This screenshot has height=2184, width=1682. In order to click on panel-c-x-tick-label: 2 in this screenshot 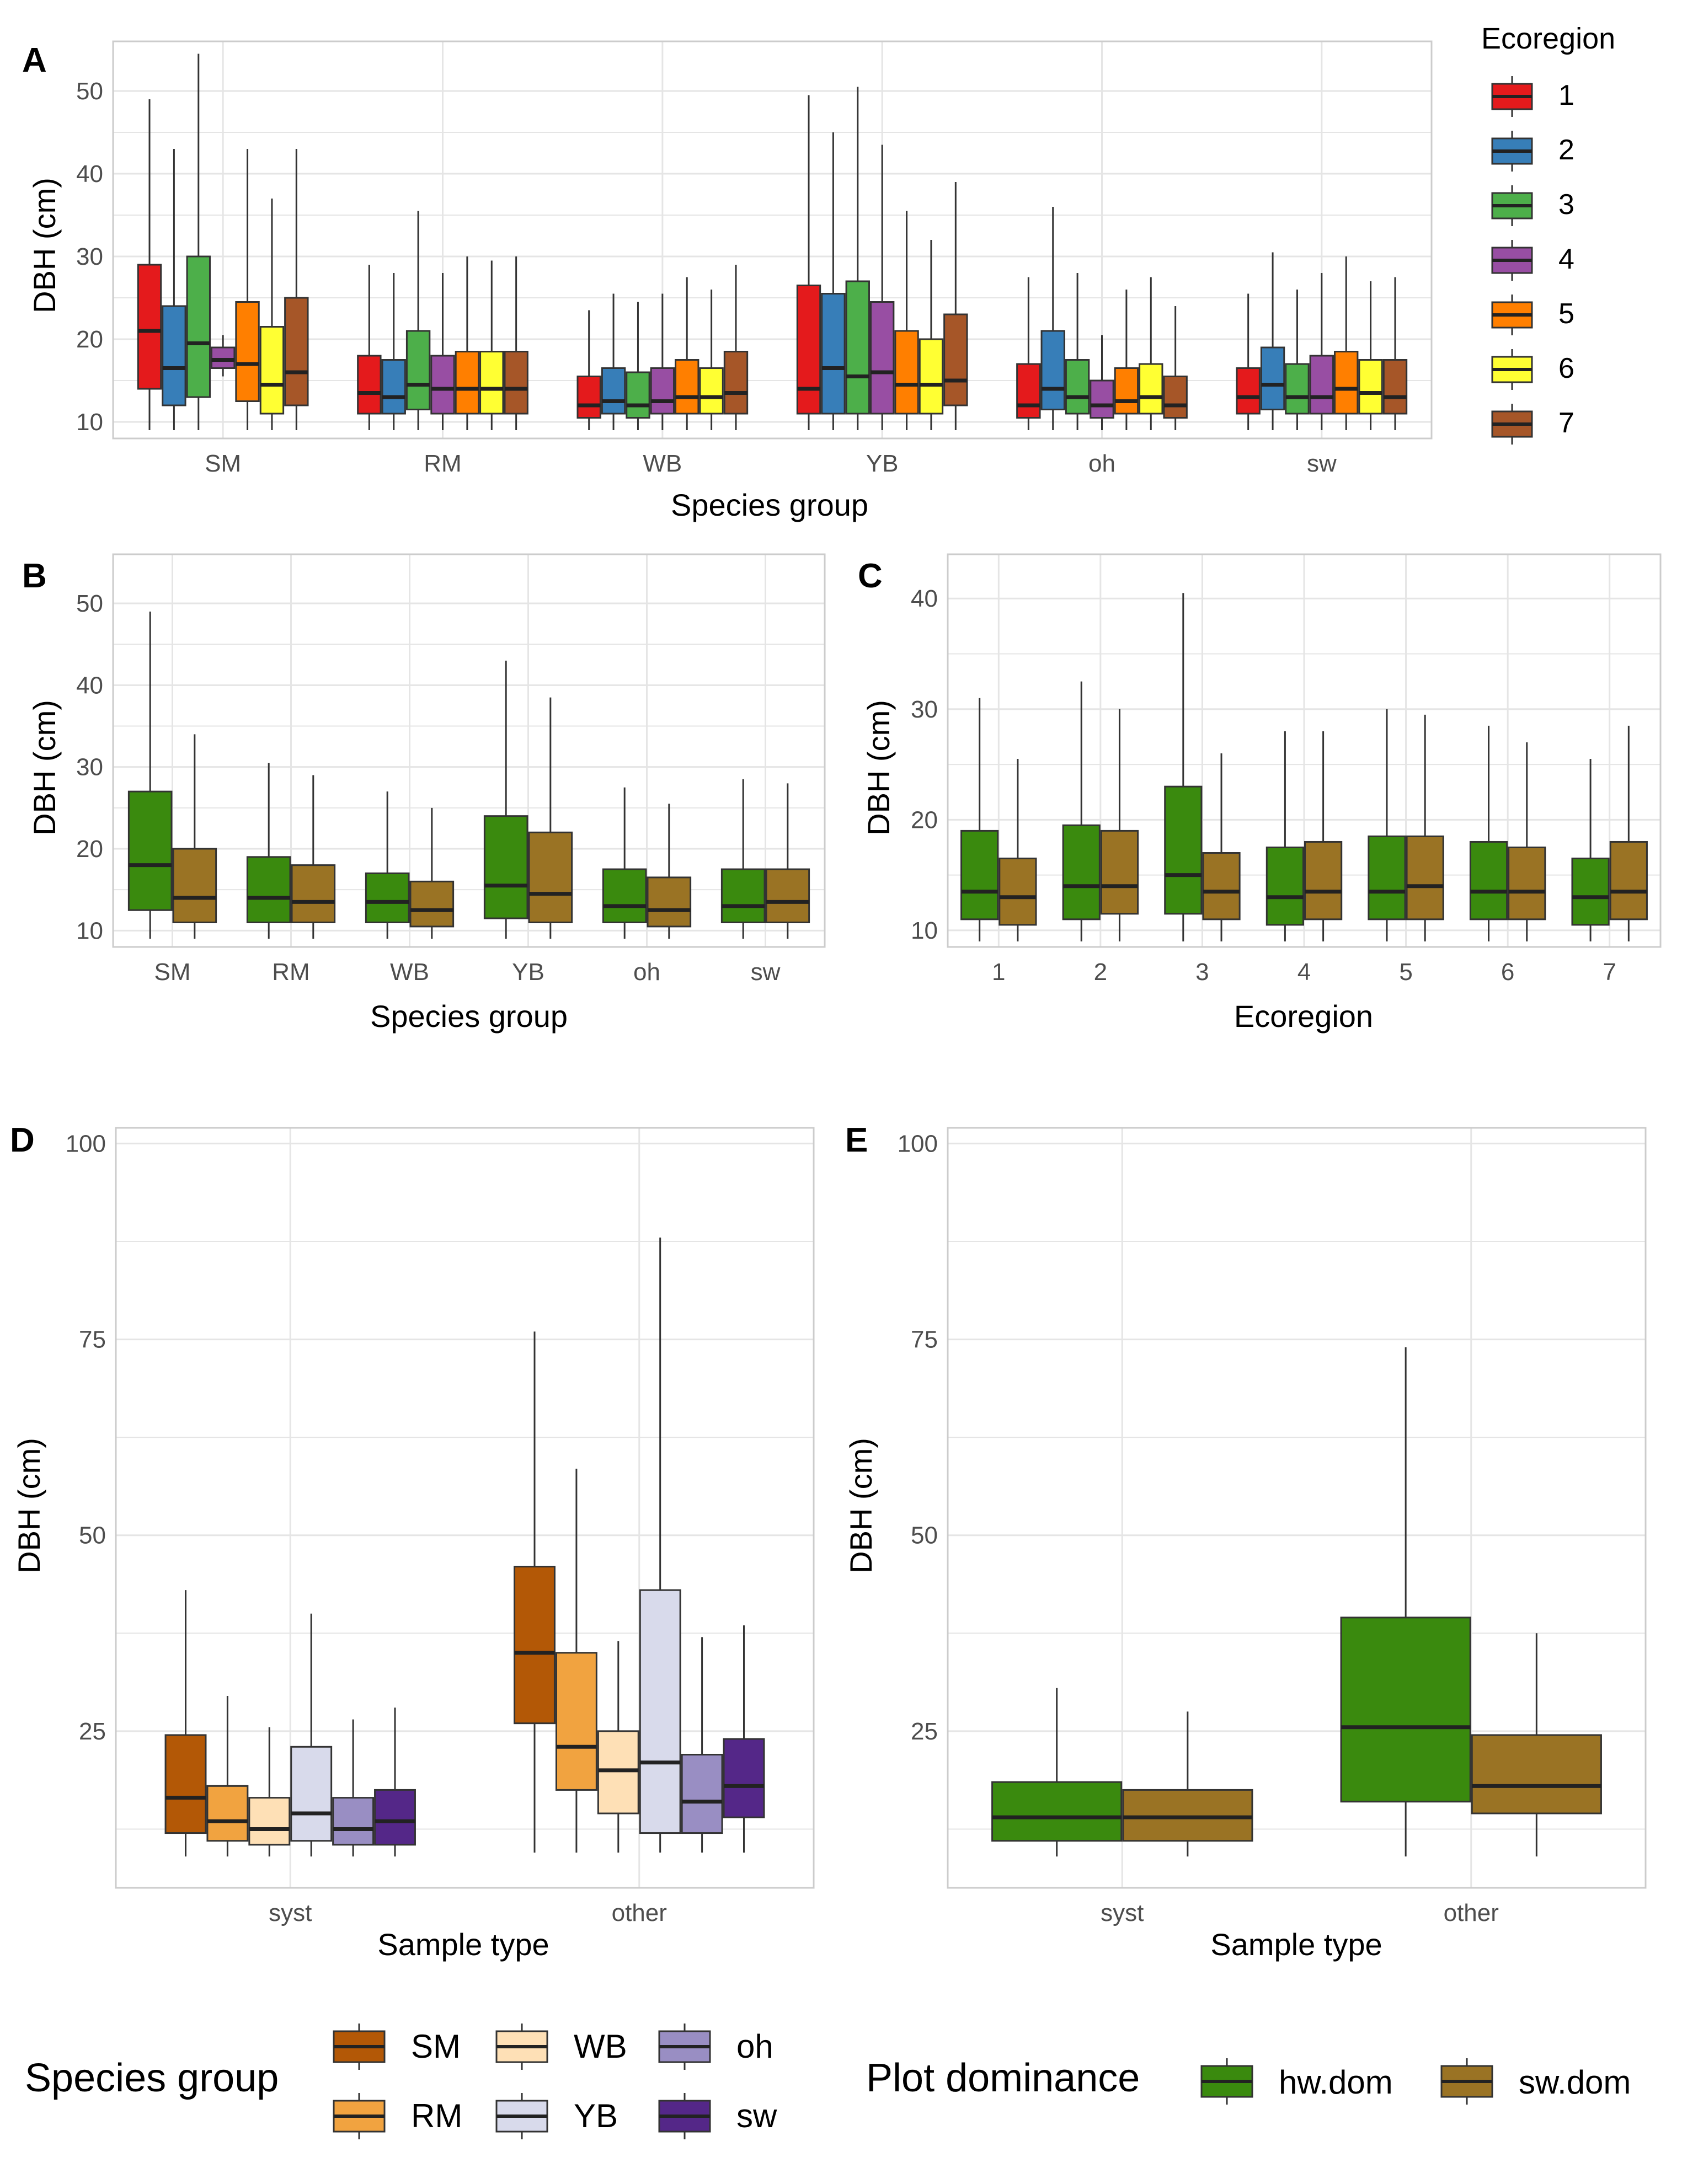, I will do `click(1100, 972)`.